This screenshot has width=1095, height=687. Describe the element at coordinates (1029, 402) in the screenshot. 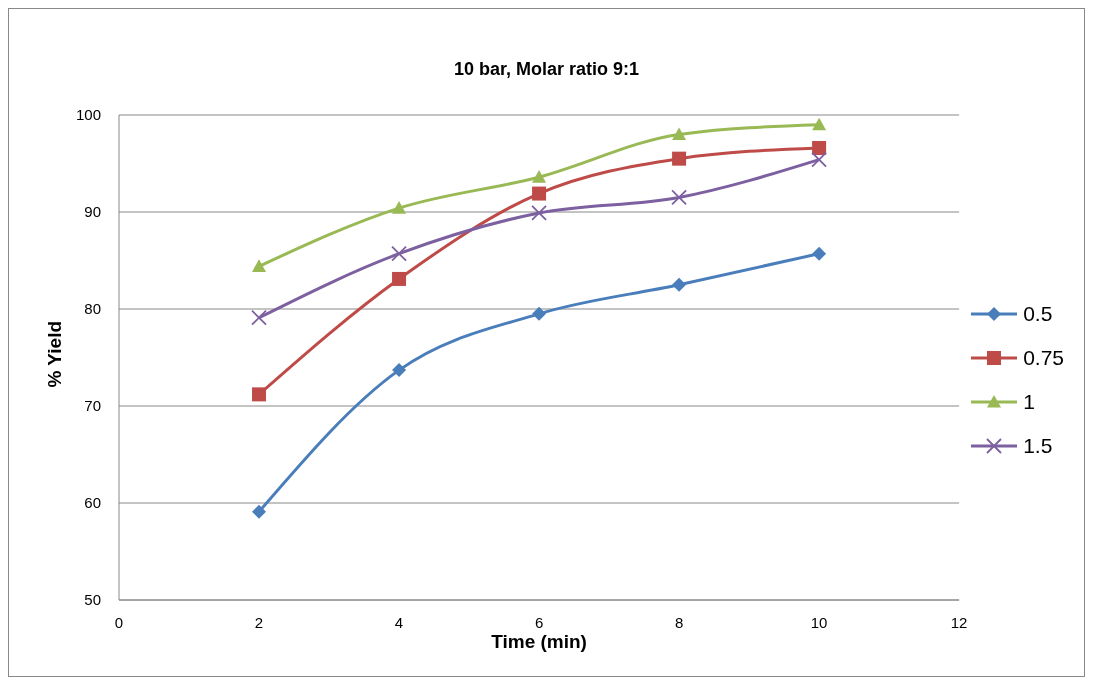

I see `legend-label: 1` at that location.